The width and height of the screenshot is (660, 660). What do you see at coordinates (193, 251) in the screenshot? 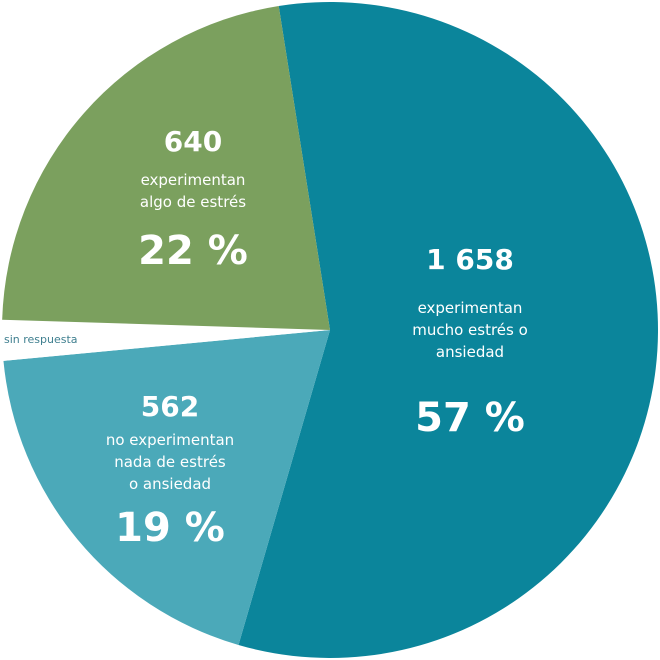
I see `value-label: 22 %` at bounding box center [193, 251].